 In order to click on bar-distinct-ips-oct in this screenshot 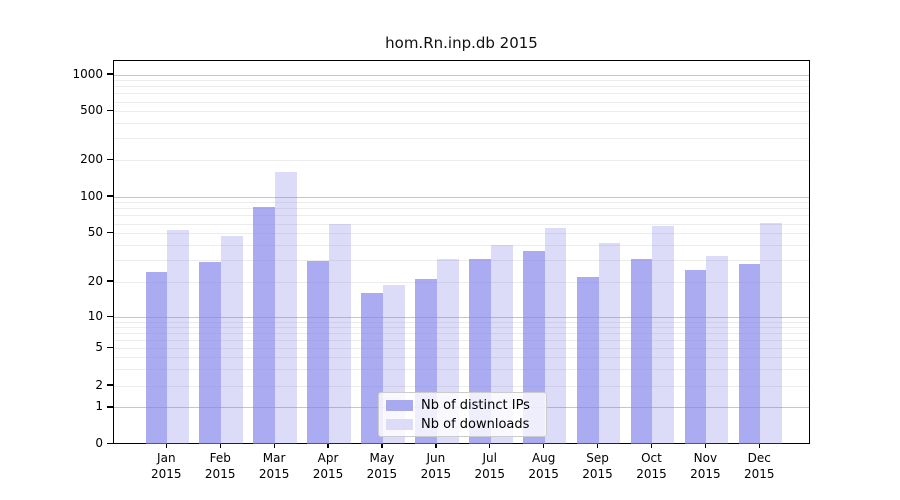, I will do `click(641, 351)`.